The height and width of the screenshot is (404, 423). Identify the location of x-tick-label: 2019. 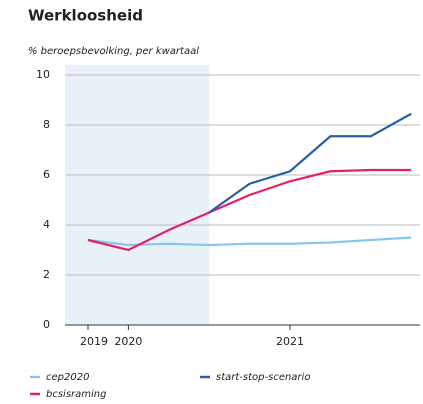
(94, 341).